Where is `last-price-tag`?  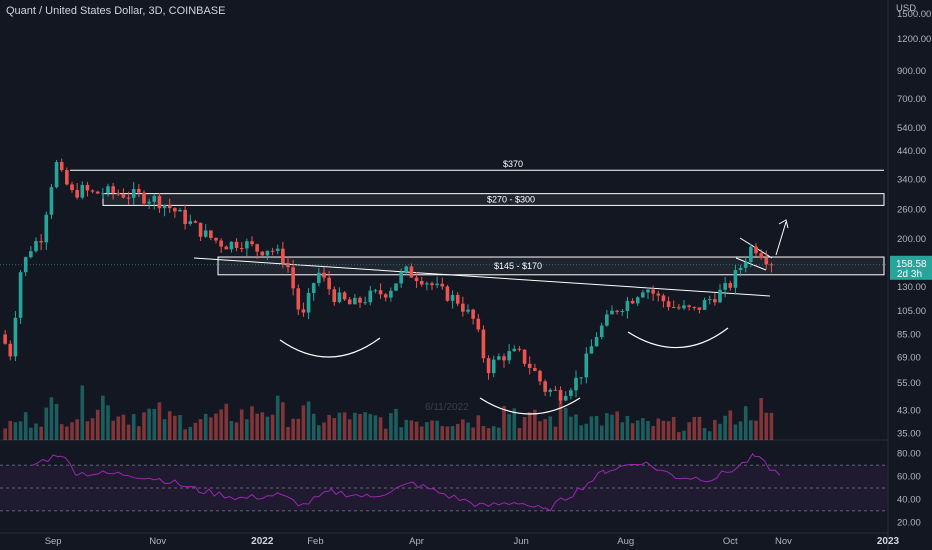
last-price-tag is located at coordinates (911, 267).